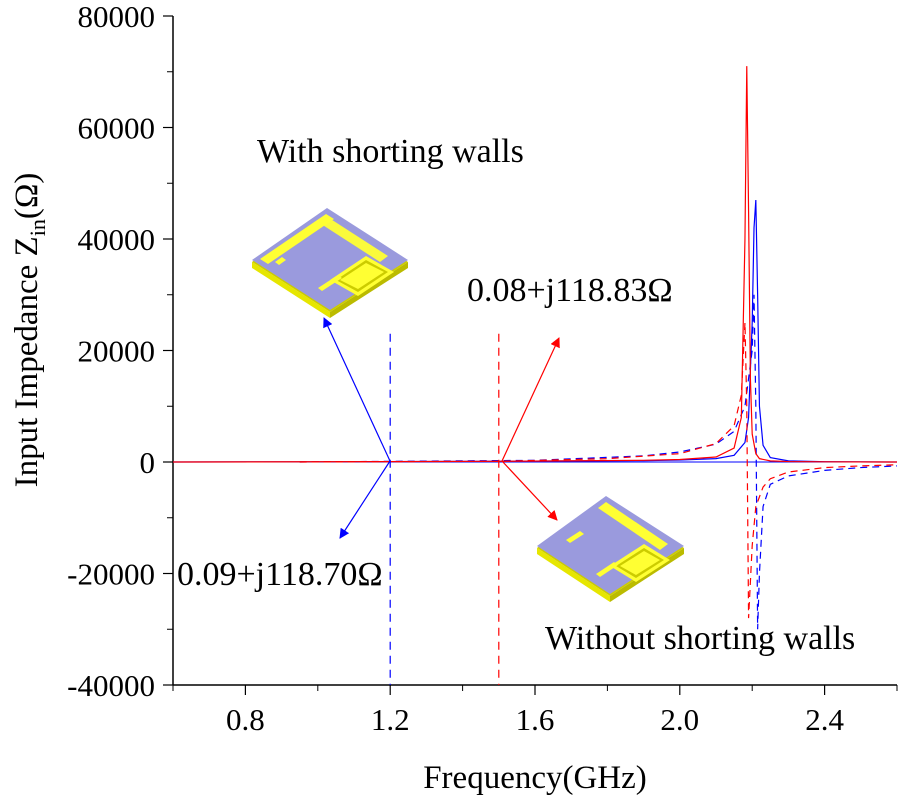  What do you see at coordinates (27, 361) in the screenshot?
I see `y-axis-title-main: Input Impedance Z` at bounding box center [27, 361].